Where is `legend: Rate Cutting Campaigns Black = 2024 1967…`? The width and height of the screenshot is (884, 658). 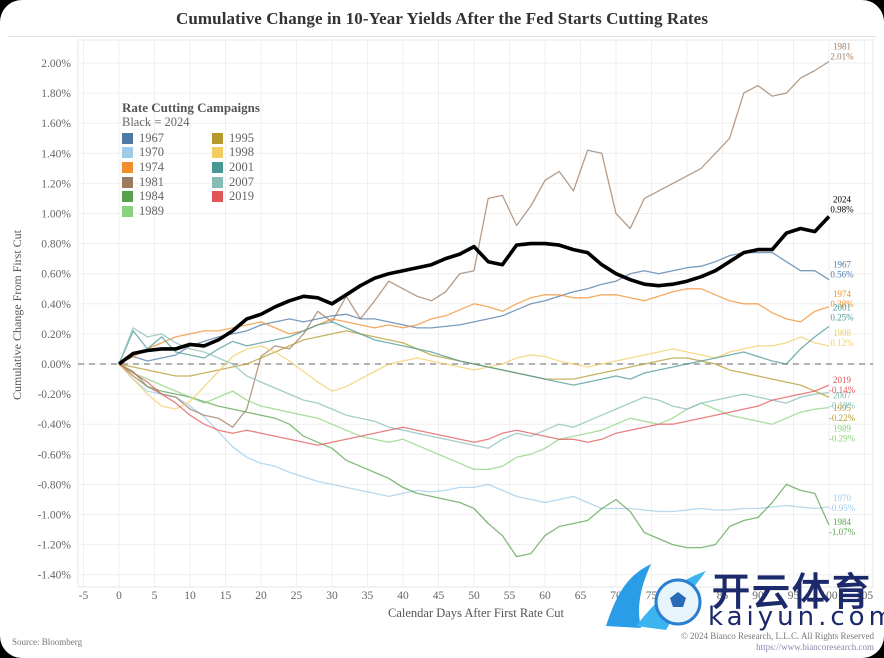 legend: Rate Cutting Campaigns Black = 2024 1967… is located at coordinates (212, 159).